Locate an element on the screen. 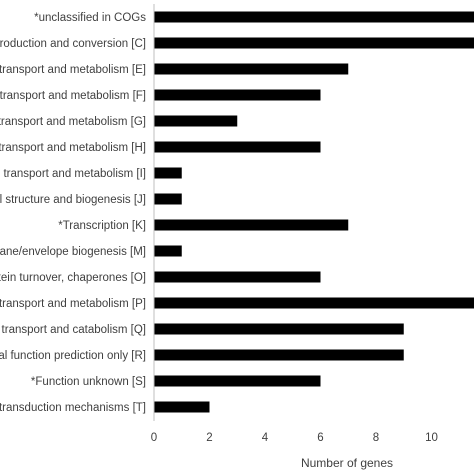 The height and width of the screenshot is (474, 474). x-tick-label: 8 is located at coordinates (376, 438).